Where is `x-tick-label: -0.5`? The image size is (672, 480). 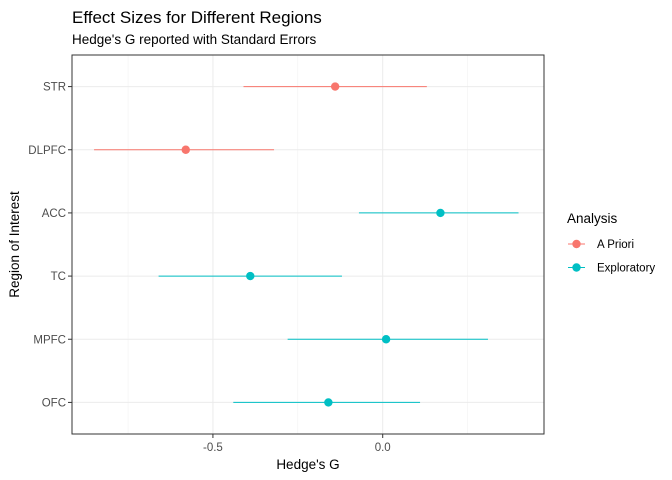 x-tick-label: -0.5 is located at coordinates (213, 448).